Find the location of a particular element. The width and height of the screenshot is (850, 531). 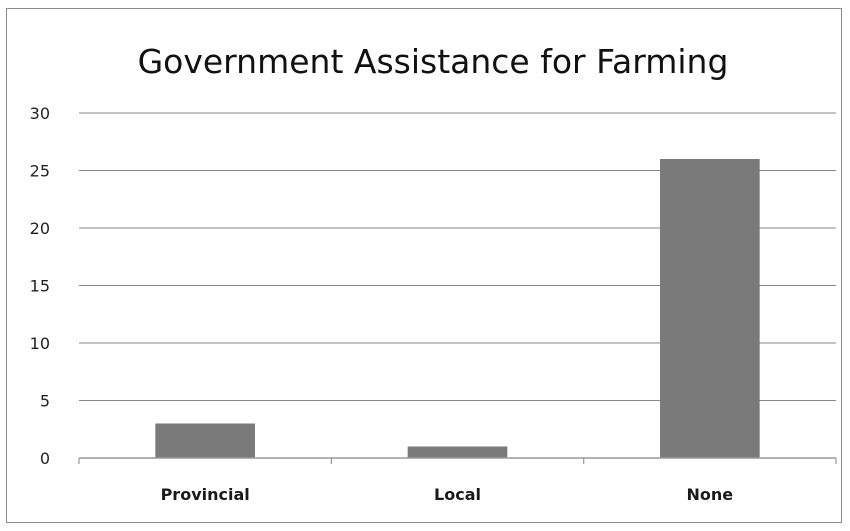

y-tick-label-20: 20 is located at coordinates (40, 228).